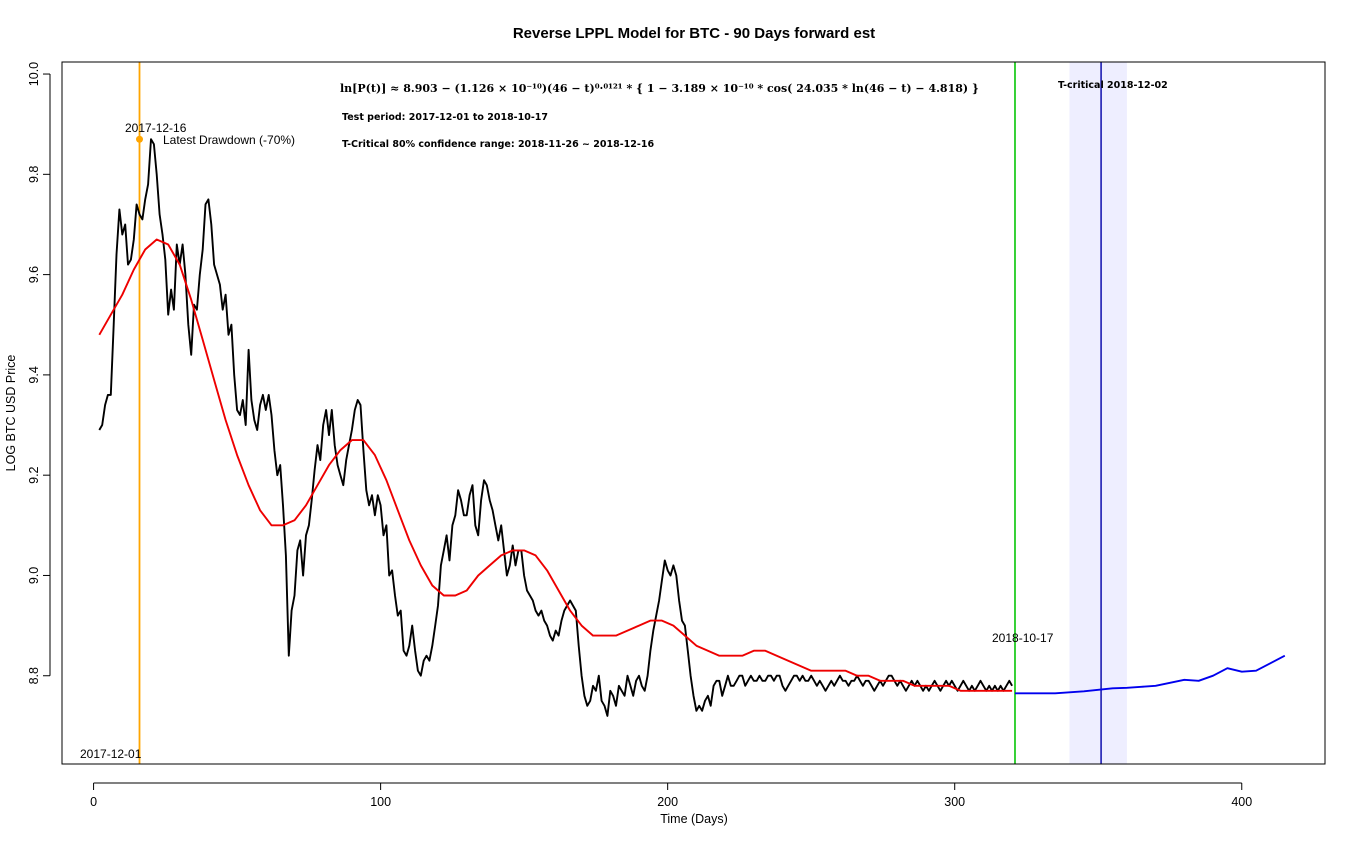 The image size is (1358, 843). Describe the element at coordinates (140, 139) in the screenshot. I see `peak-point` at that location.